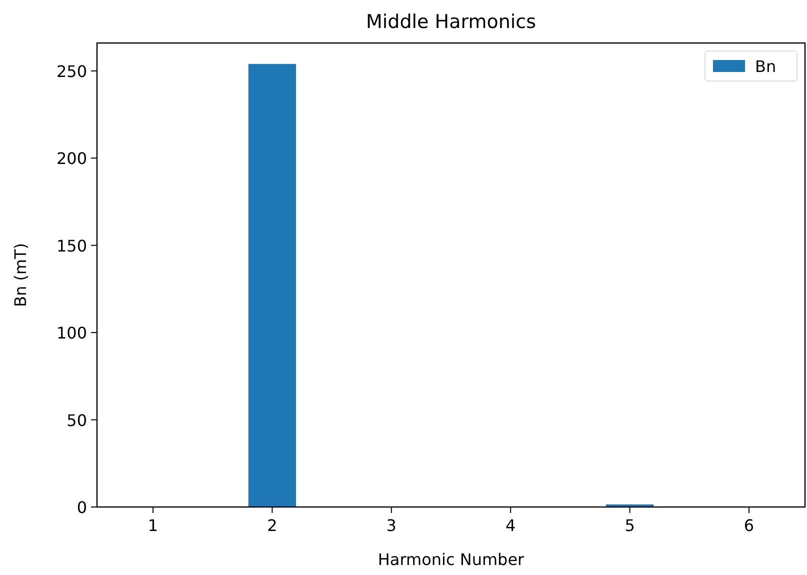 This screenshot has width=807, height=575. What do you see at coordinates (71, 246) in the screenshot?
I see `y-tick-label: 150` at bounding box center [71, 246].